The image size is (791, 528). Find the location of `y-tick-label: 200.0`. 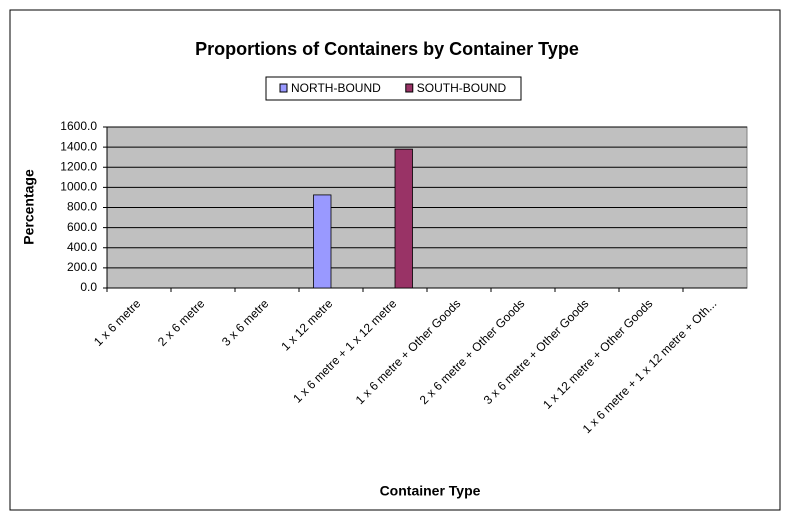

y-tick-label: 200.0 is located at coordinates (82, 267).